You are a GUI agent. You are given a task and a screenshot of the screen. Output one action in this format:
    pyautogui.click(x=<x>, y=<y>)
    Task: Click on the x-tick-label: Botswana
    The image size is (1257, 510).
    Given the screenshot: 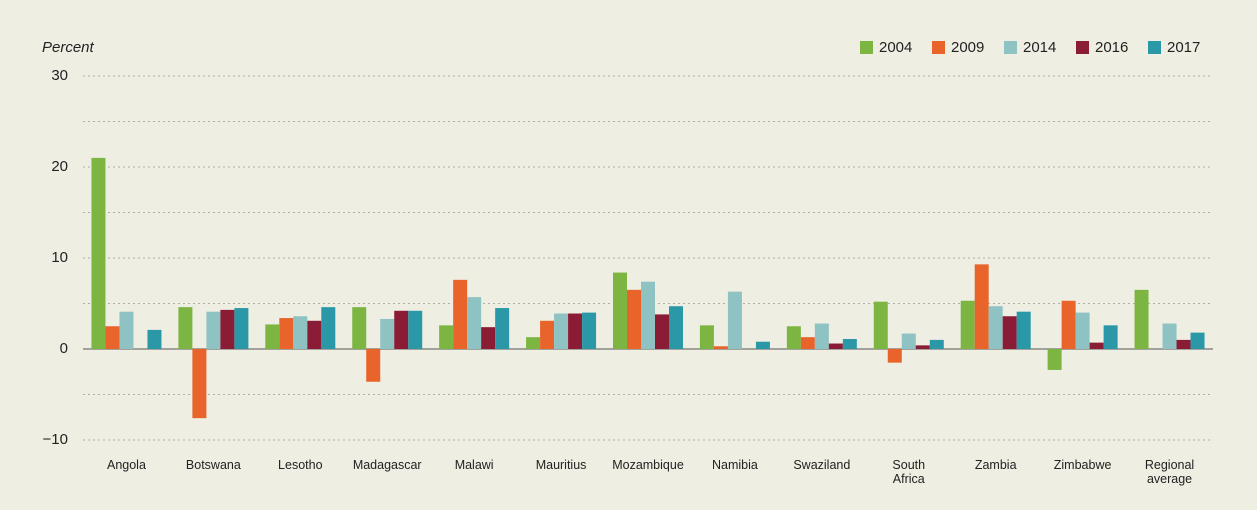 What is the action you would take?
    pyautogui.click(x=213, y=465)
    